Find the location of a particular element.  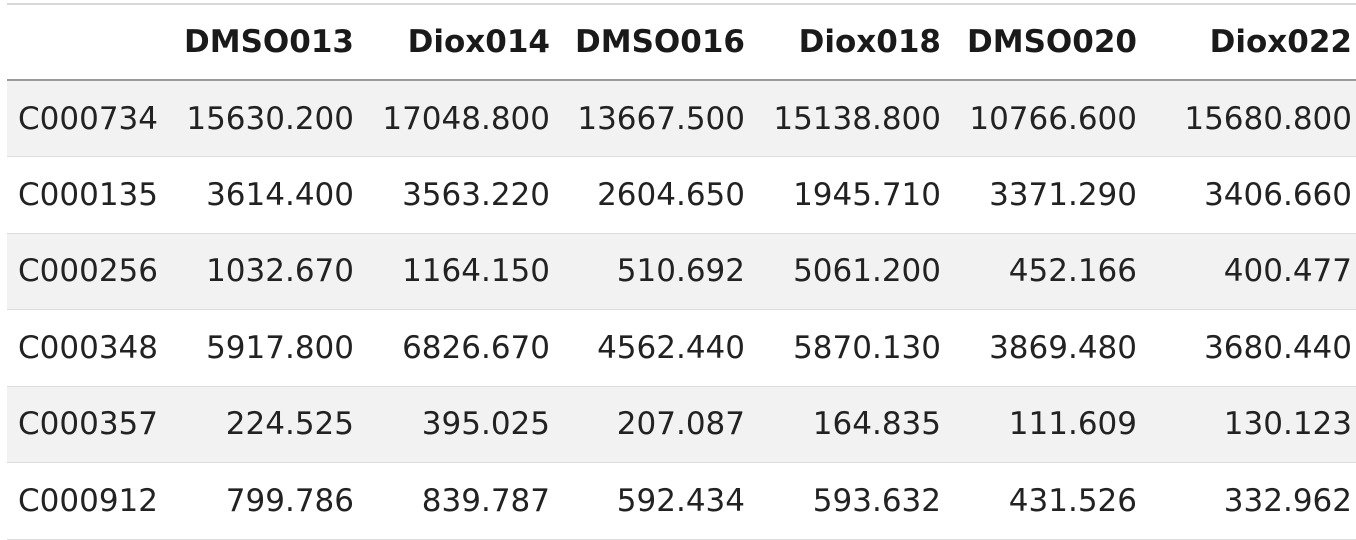

row-label: C000912 is located at coordinates (83, 501).